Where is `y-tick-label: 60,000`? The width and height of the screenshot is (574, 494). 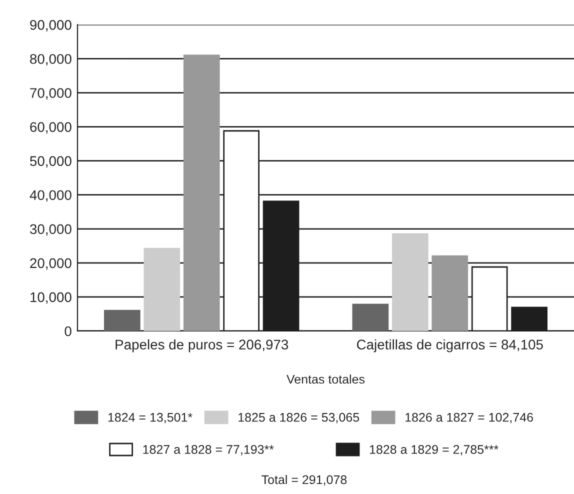
y-tick-label: 60,000 is located at coordinates (51, 128).